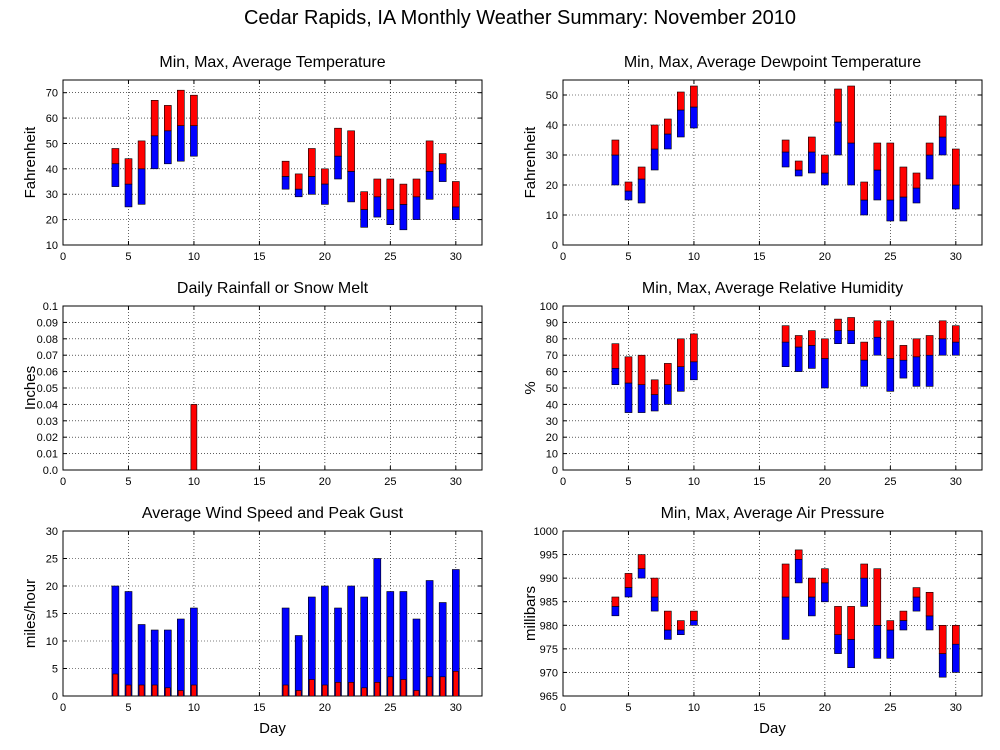  Describe the element at coordinates (52, 94) in the screenshot. I see `y-tick-label: 70` at that location.